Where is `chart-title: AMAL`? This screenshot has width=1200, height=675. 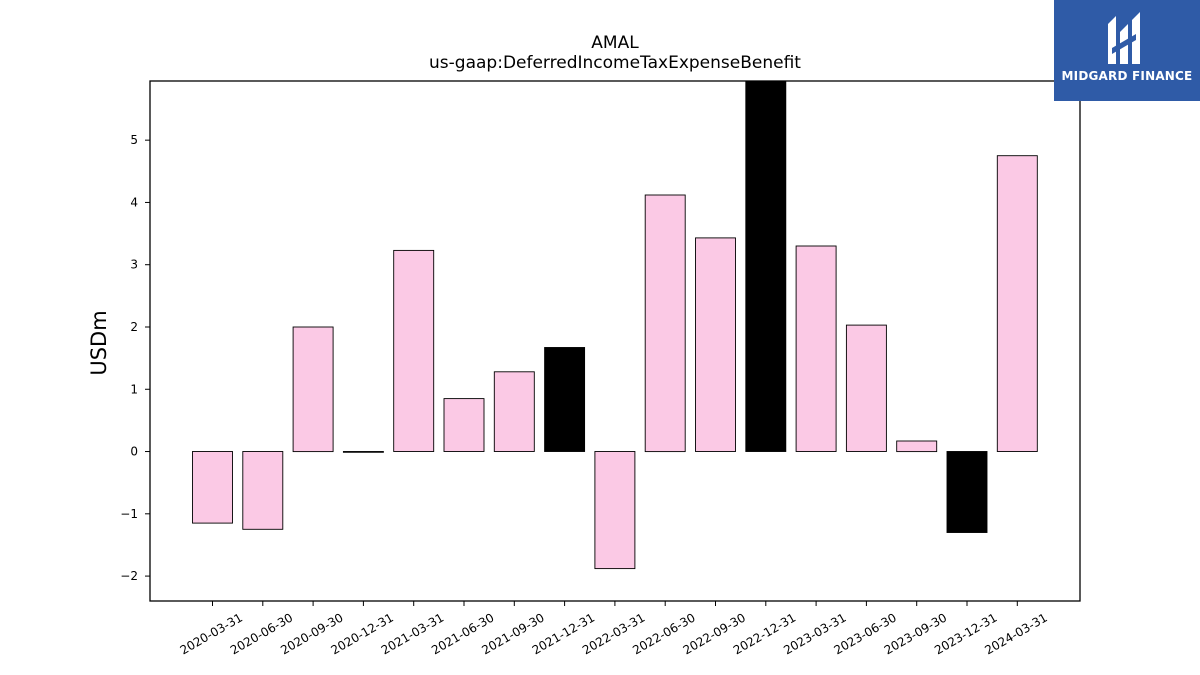 chart-title: AMAL is located at coordinates (615, 43).